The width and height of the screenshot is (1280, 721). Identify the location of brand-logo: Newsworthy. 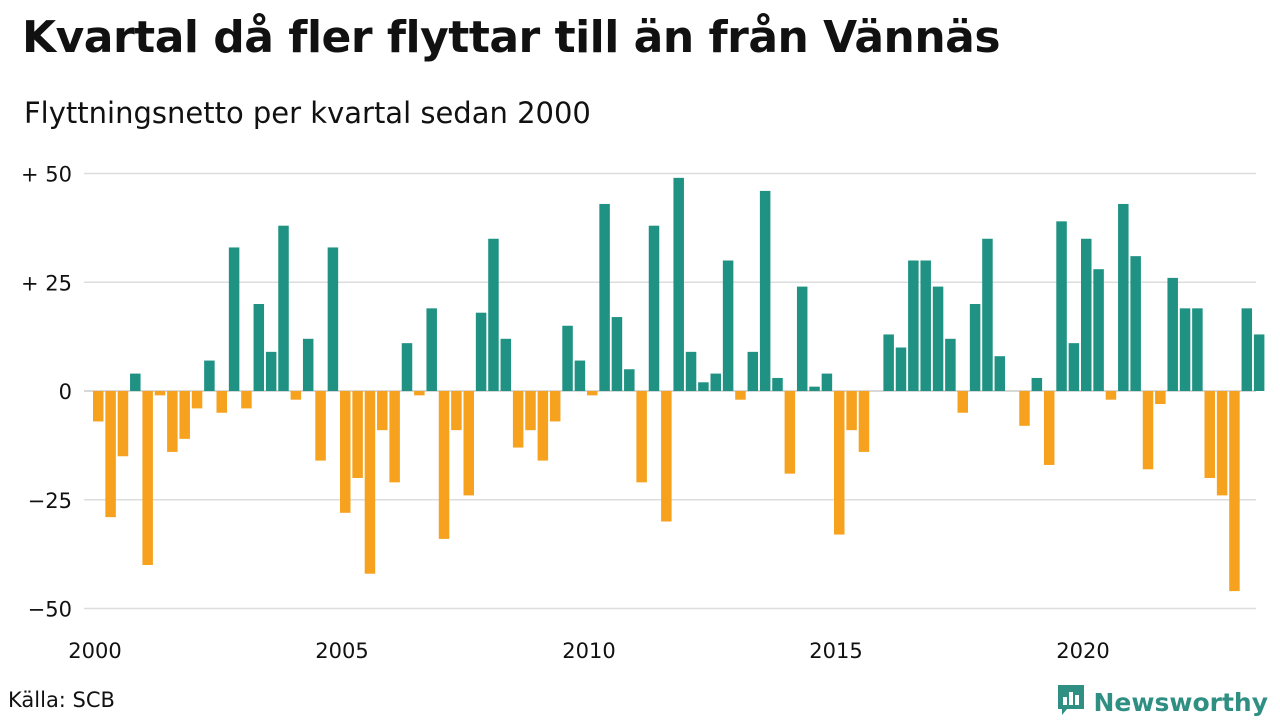
(1162, 702).